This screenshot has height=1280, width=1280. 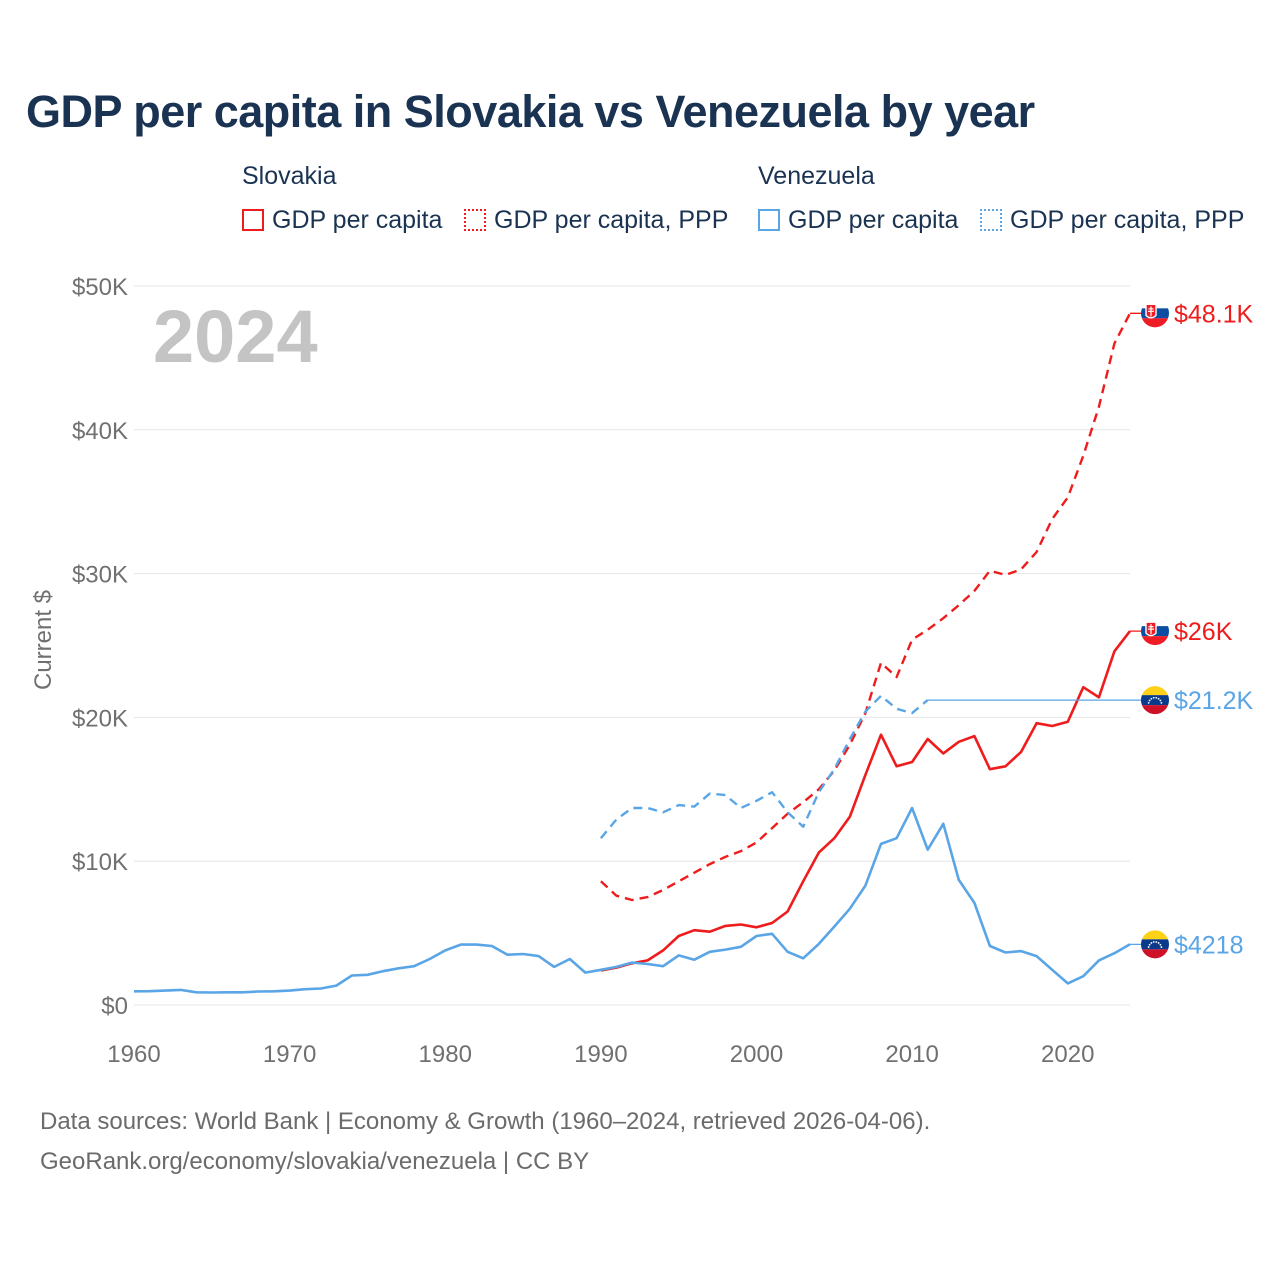 I want to click on y-tick-label: $0, so click(x=114, y=1006).